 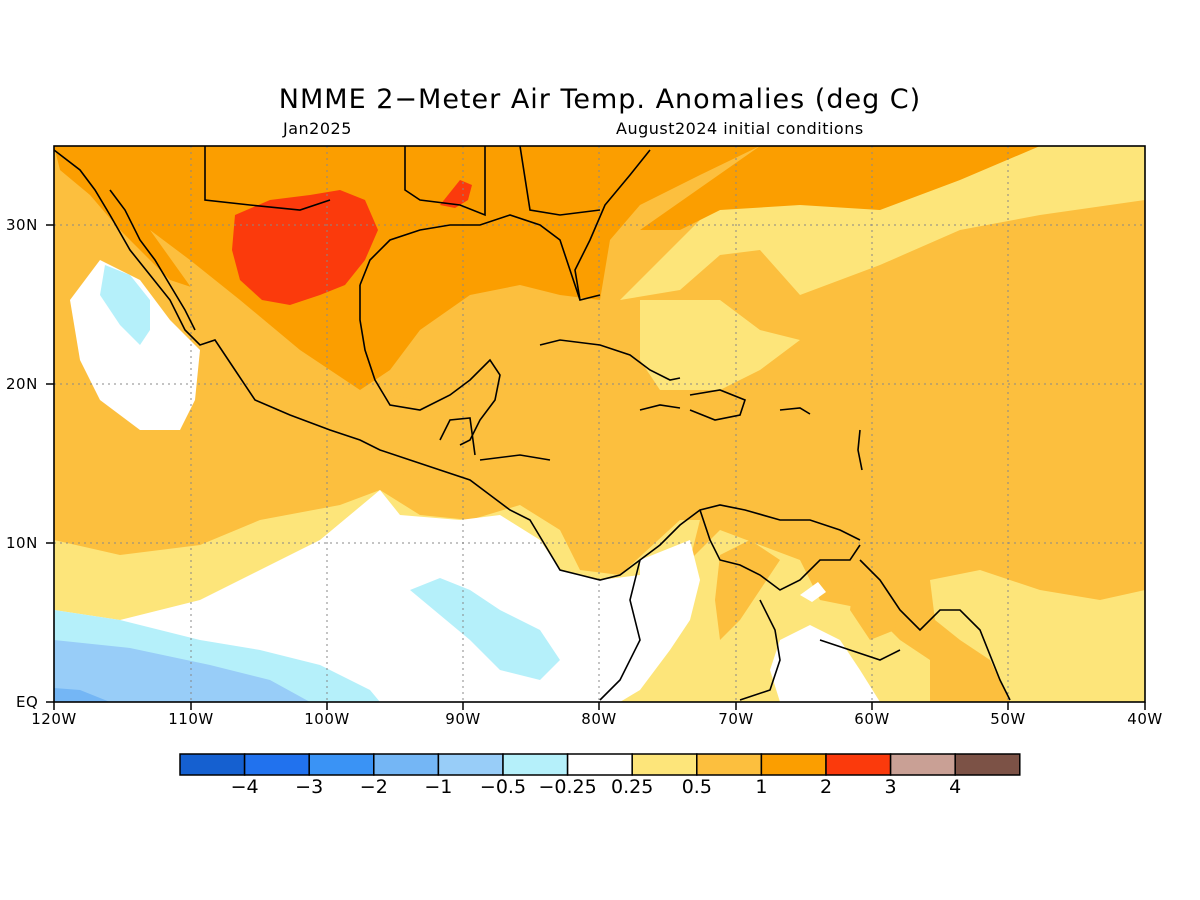 I want to click on target-month-label: Jan2025, so click(x=317, y=128).